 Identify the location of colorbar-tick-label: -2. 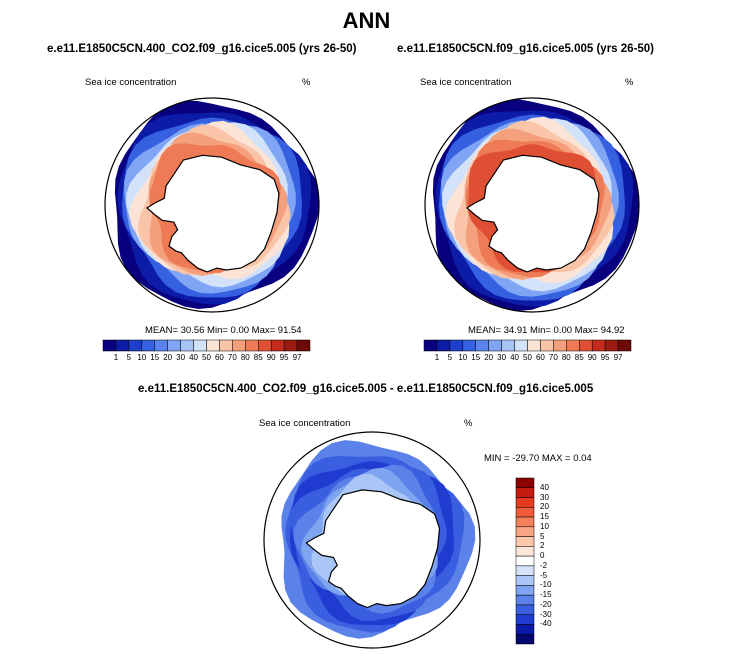
(544, 565).